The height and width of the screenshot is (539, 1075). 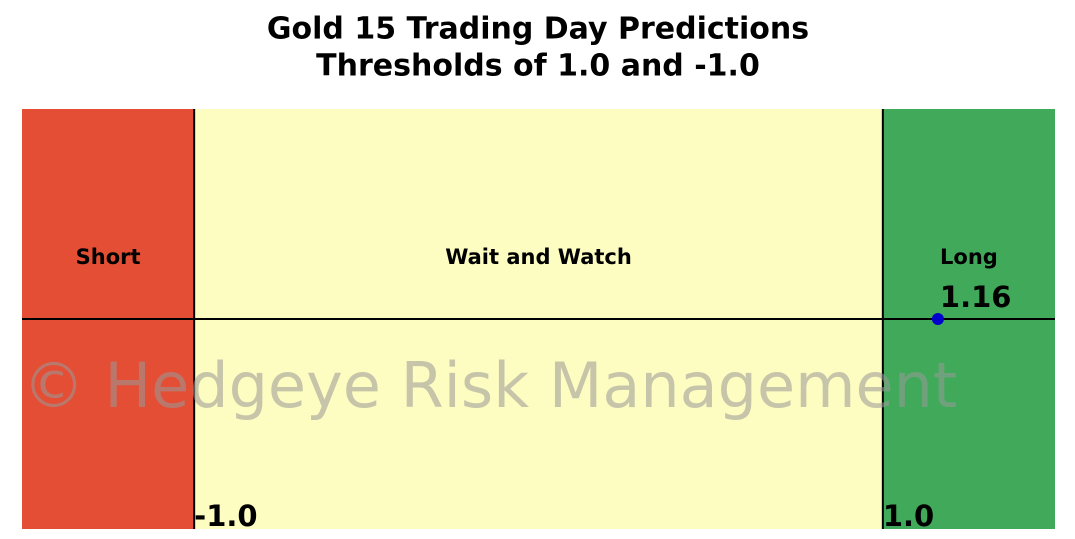 What do you see at coordinates (538, 257) in the screenshot?
I see `zone-label: Wait and Watch` at bounding box center [538, 257].